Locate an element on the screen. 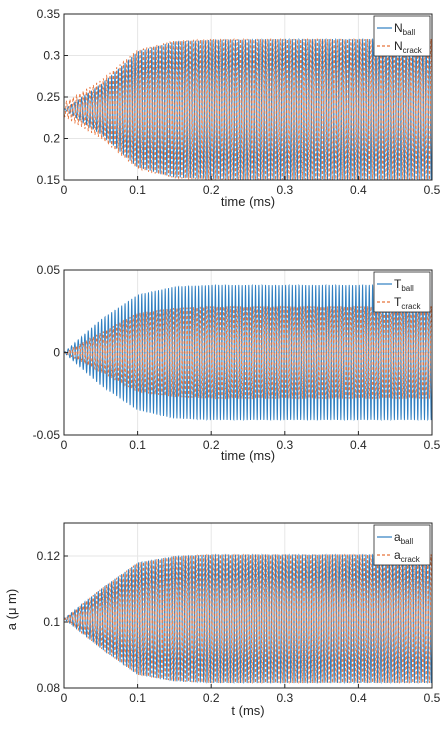  legend-entry-crack: Tcrack is located at coordinates (407, 303).